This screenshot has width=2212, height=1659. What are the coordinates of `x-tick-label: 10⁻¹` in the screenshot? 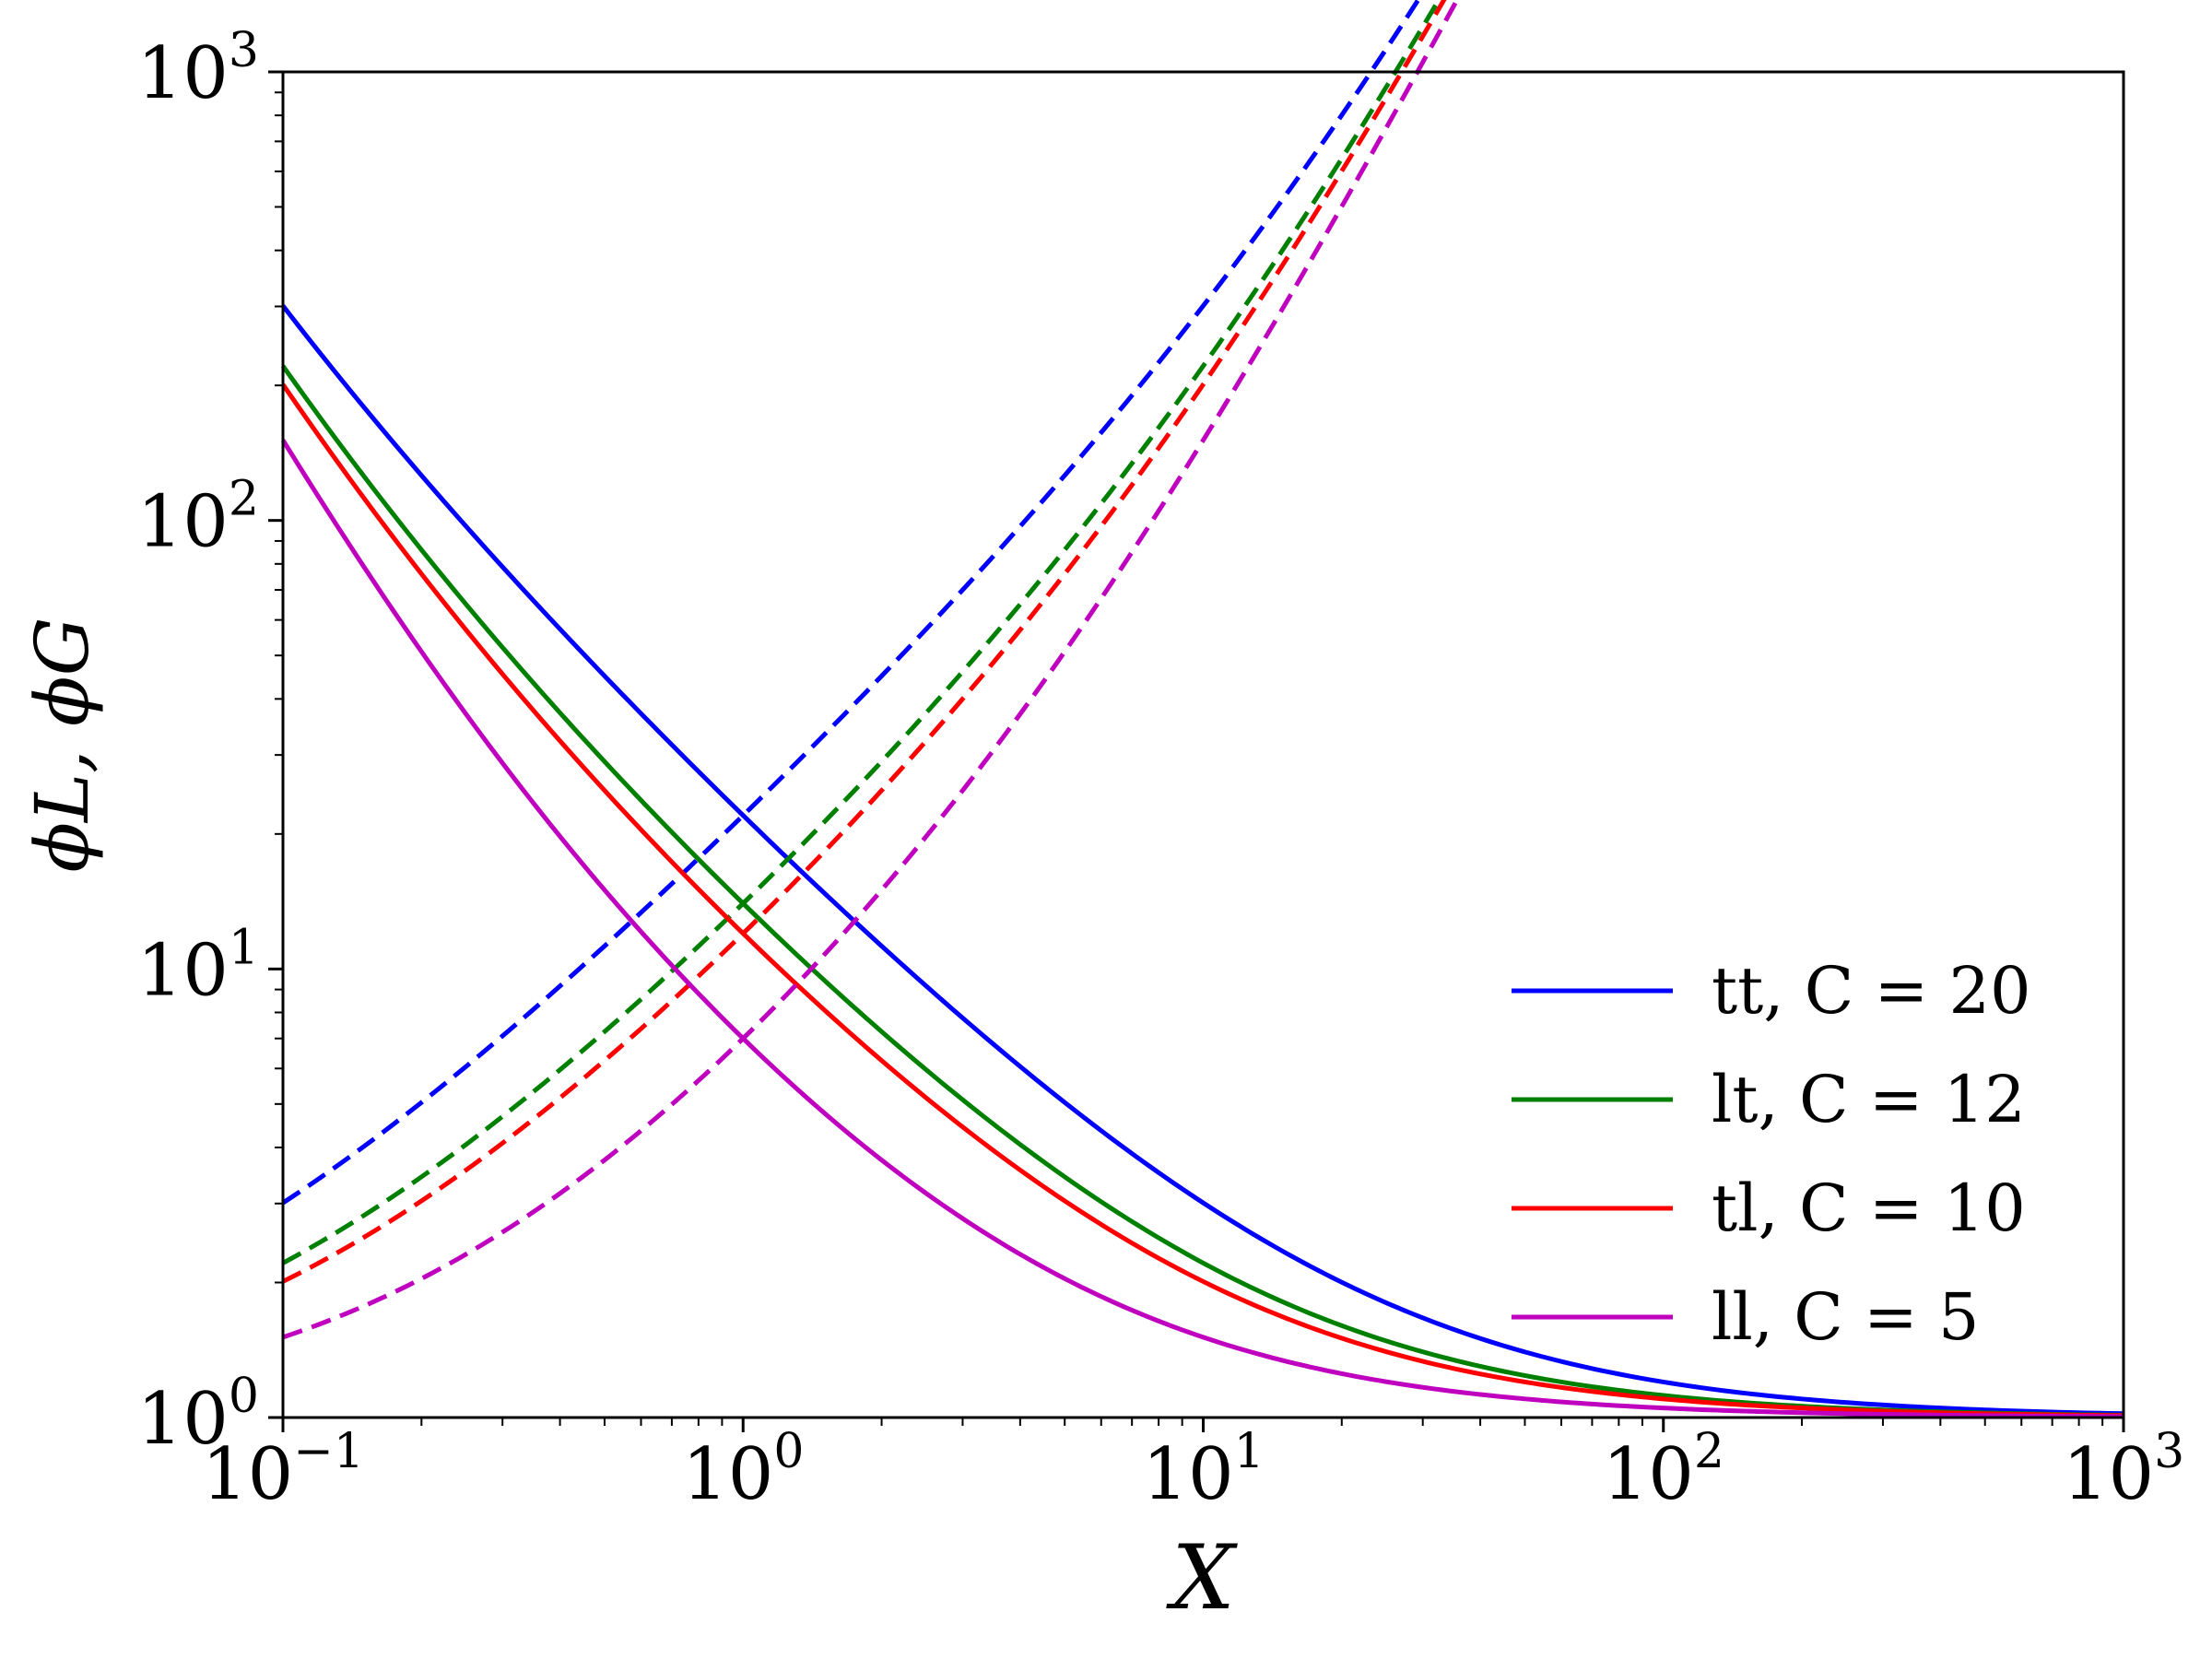 It's located at (283, 1470).